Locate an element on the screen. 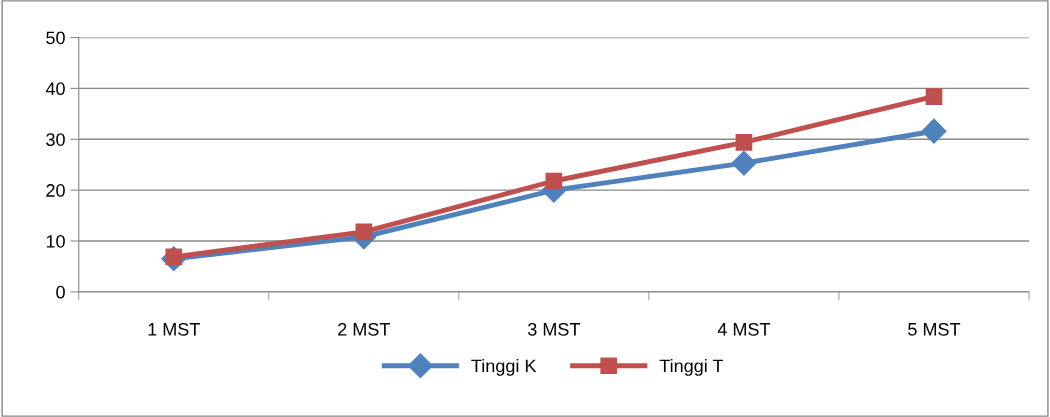 This screenshot has width=1050, height=417. y-tick-label: 30 is located at coordinates (55, 139).